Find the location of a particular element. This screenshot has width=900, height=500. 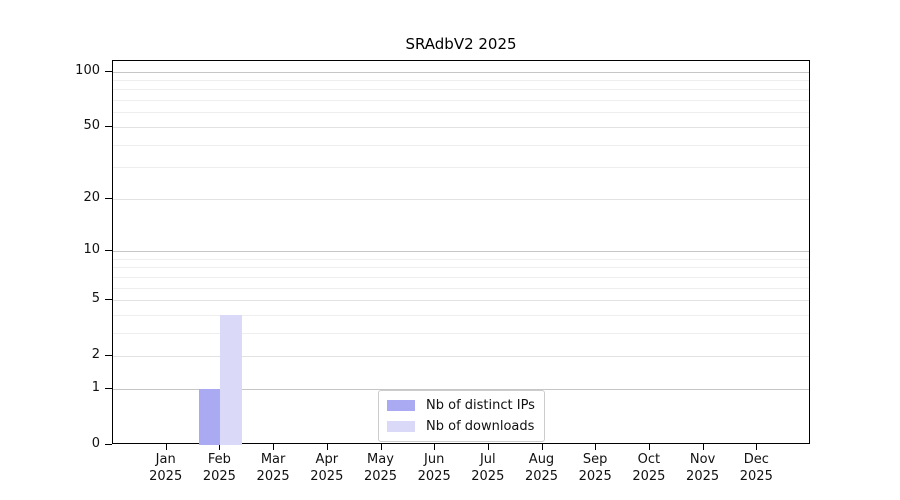

legend: Nb of distinct IPs Nb of downloads is located at coordinates (461, 416).